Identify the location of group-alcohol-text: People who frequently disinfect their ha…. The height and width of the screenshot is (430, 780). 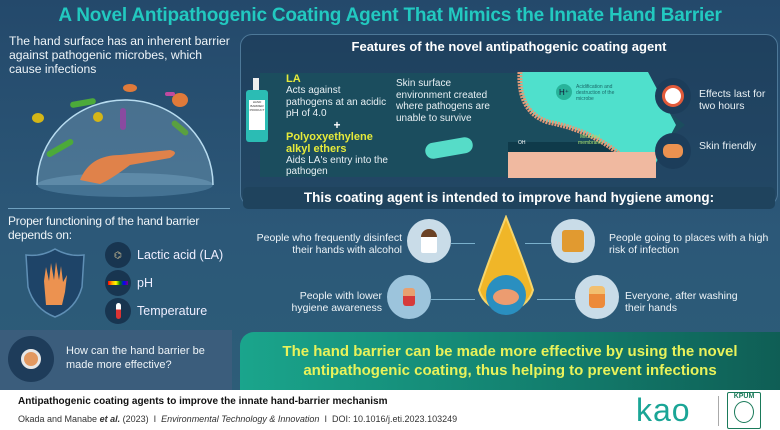
(329, 244).